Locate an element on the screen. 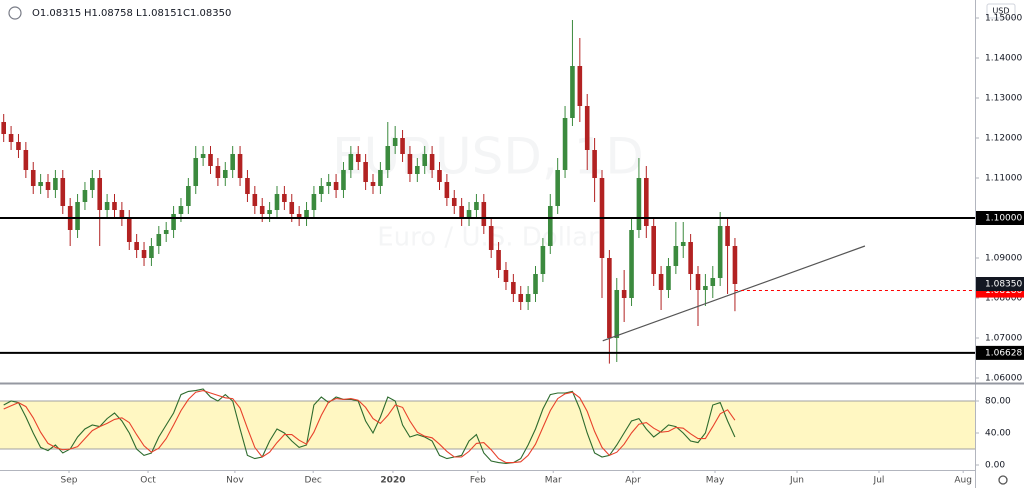  horizontal-line-label: 1.10000 is located at coordinates (1003, 219).